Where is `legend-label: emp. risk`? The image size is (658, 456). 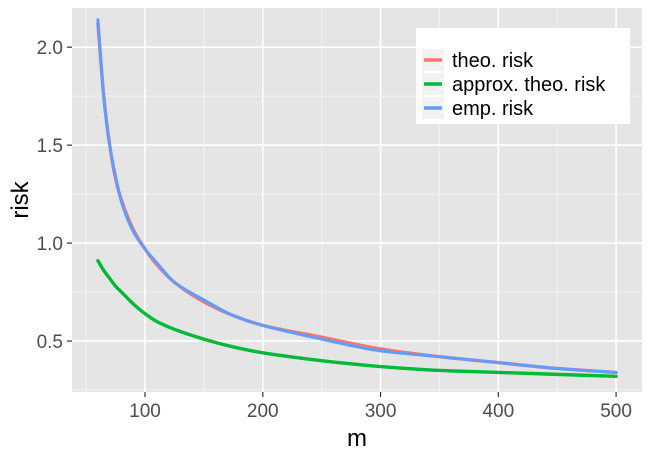 legend-label: emp. risk is located at coordinates (493, 109).